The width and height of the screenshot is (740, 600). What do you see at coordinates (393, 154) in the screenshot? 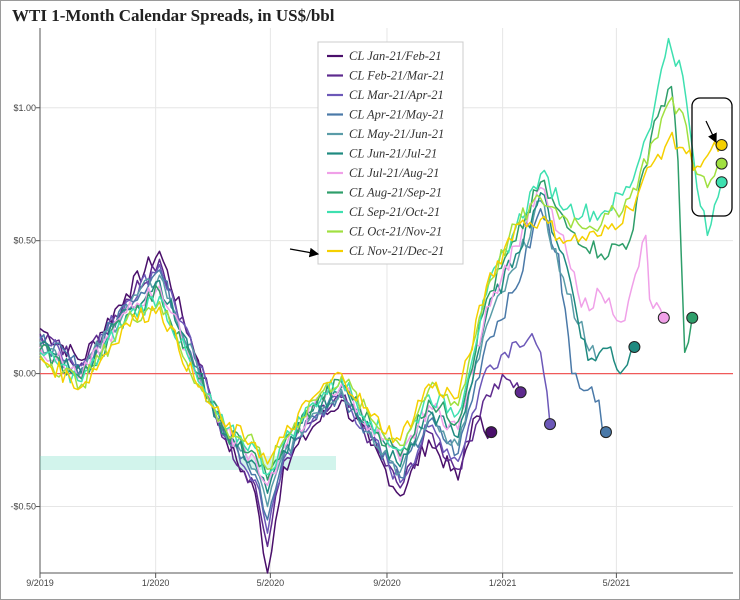
I see `legend-label: CL Jun-21/Jul-21` at bounding box center [393, 154].